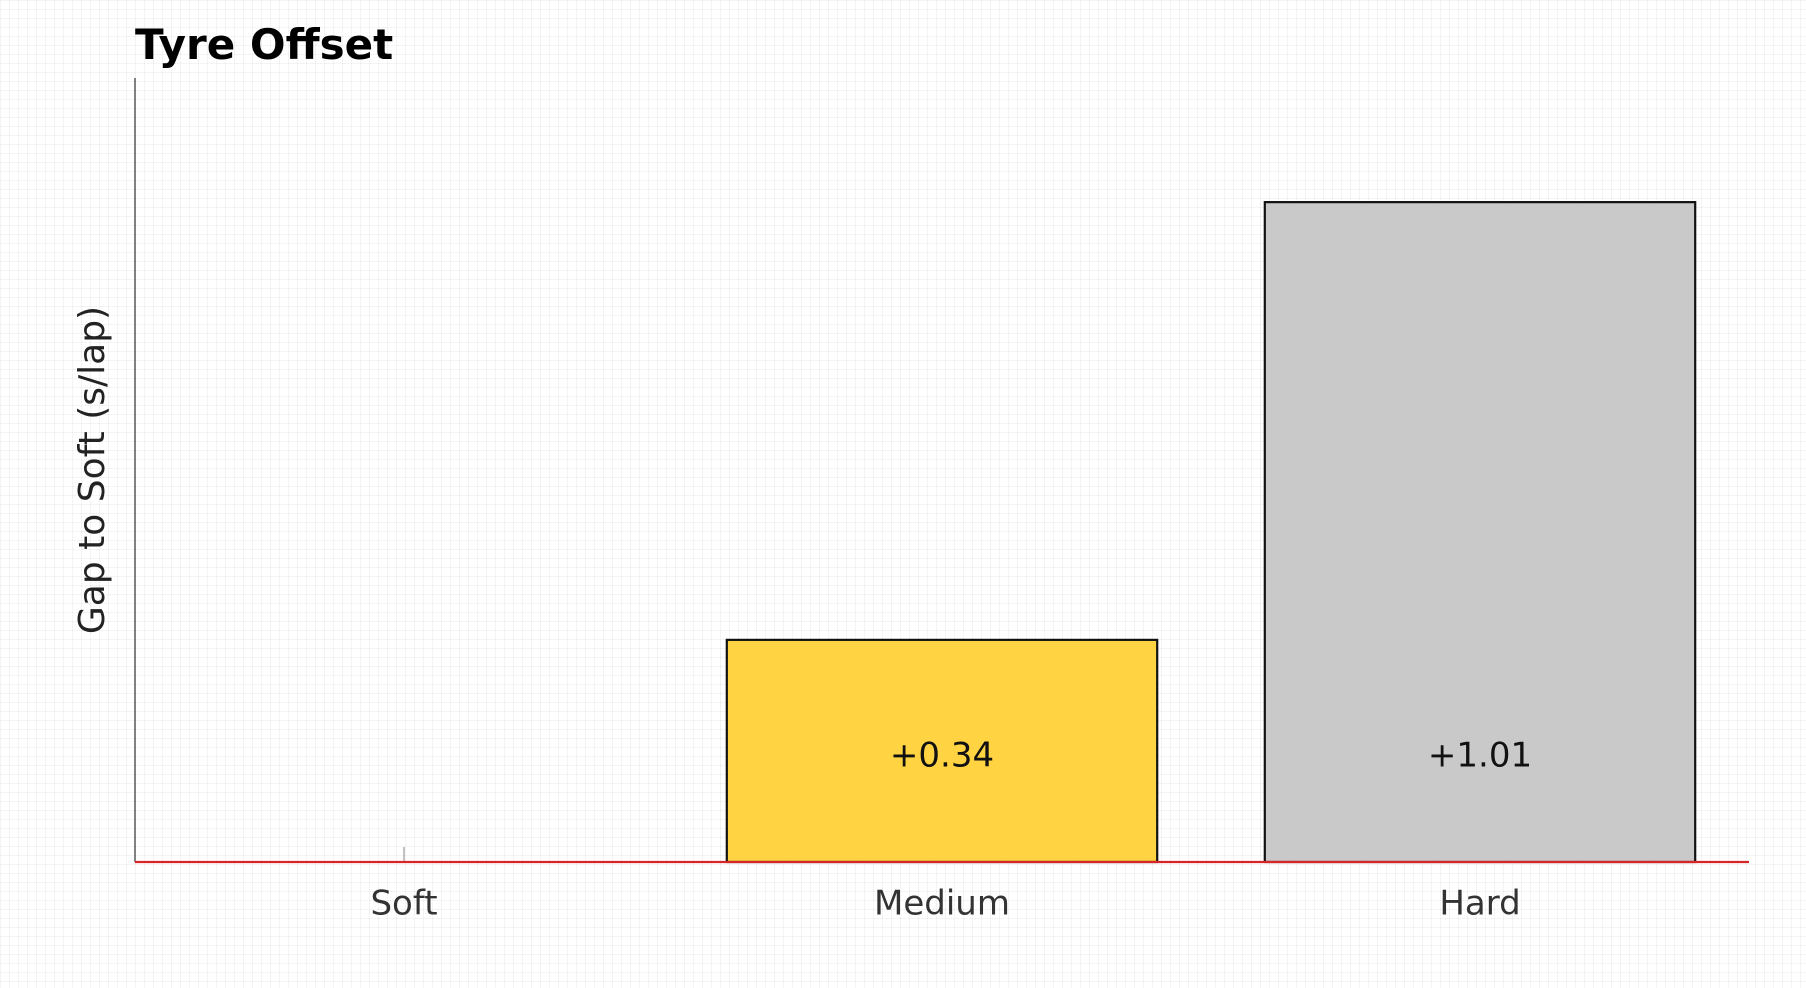 The image size is (1806, 988). I want to click on x-tick-label: Soft, so click(403, 904).